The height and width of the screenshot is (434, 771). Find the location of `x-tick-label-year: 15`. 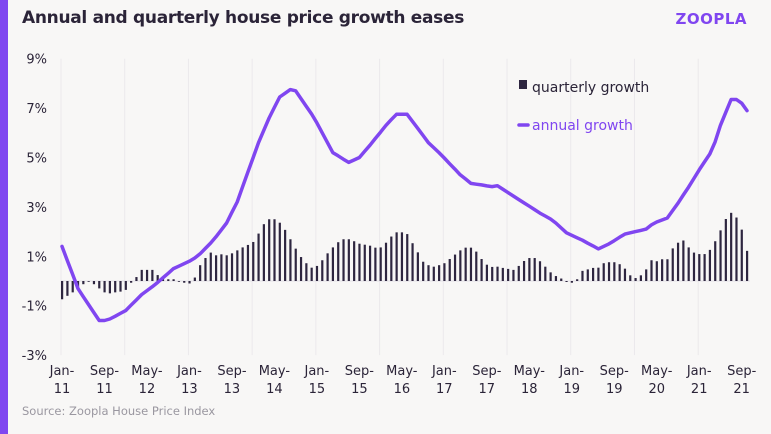

x-tick-label-year: 15 is located at coordinates (359, 389).